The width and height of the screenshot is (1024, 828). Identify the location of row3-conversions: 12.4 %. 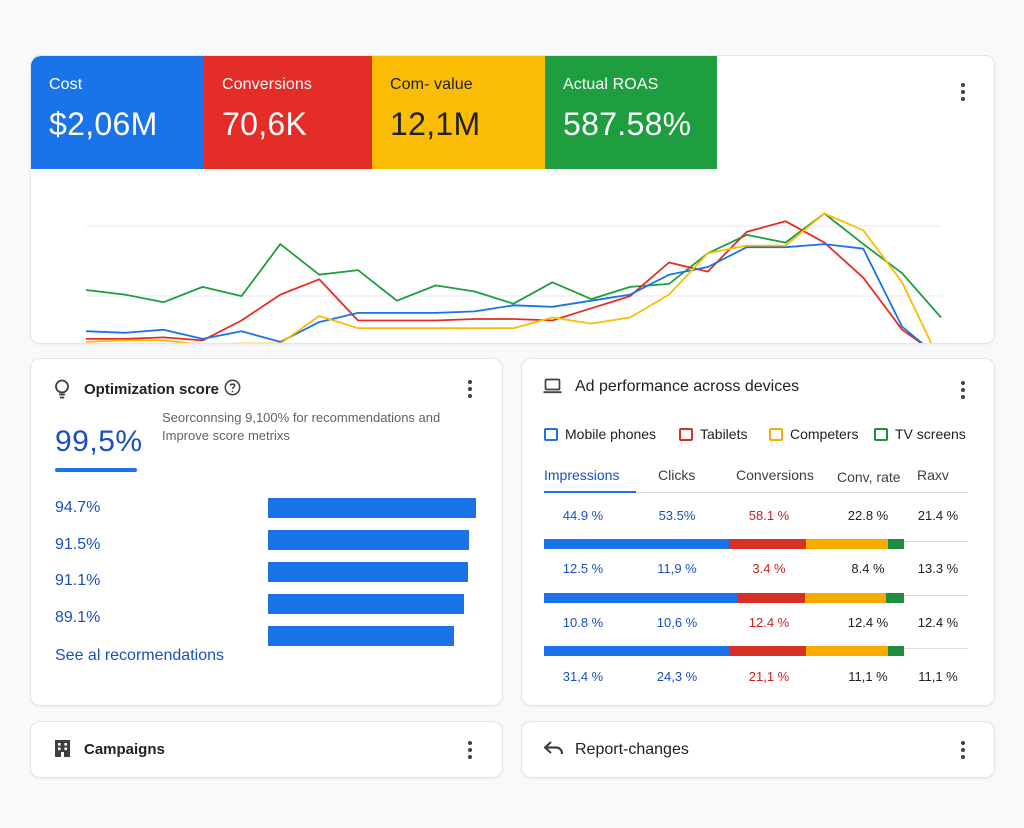
(769, 622).